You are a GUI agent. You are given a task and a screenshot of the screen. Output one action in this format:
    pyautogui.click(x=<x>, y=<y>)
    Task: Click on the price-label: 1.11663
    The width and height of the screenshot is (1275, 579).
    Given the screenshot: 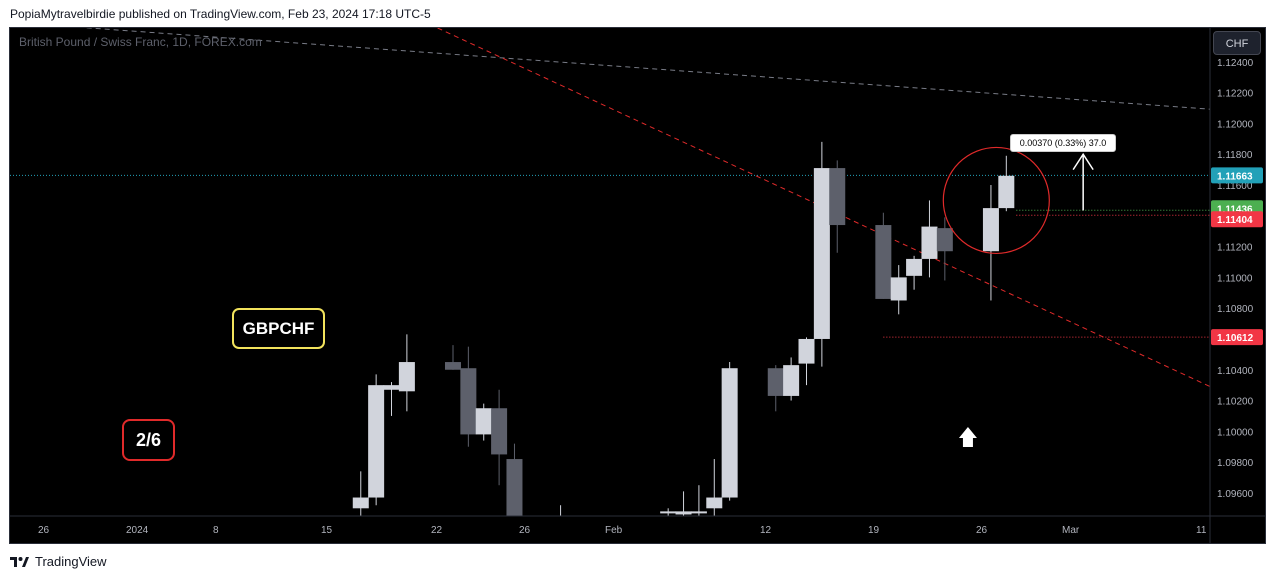 What is the action you would take?
    pyautogui.click(x=1235, y=176)
    